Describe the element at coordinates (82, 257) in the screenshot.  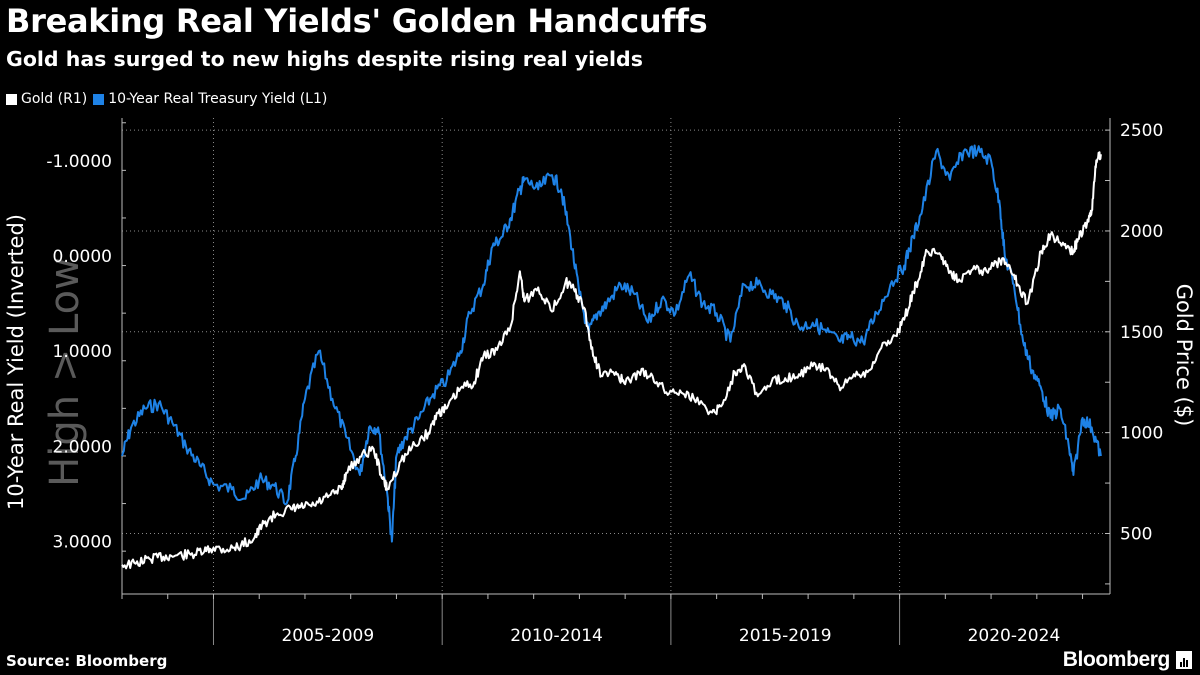
I see `left-tick-label: 0.0000` at that location.